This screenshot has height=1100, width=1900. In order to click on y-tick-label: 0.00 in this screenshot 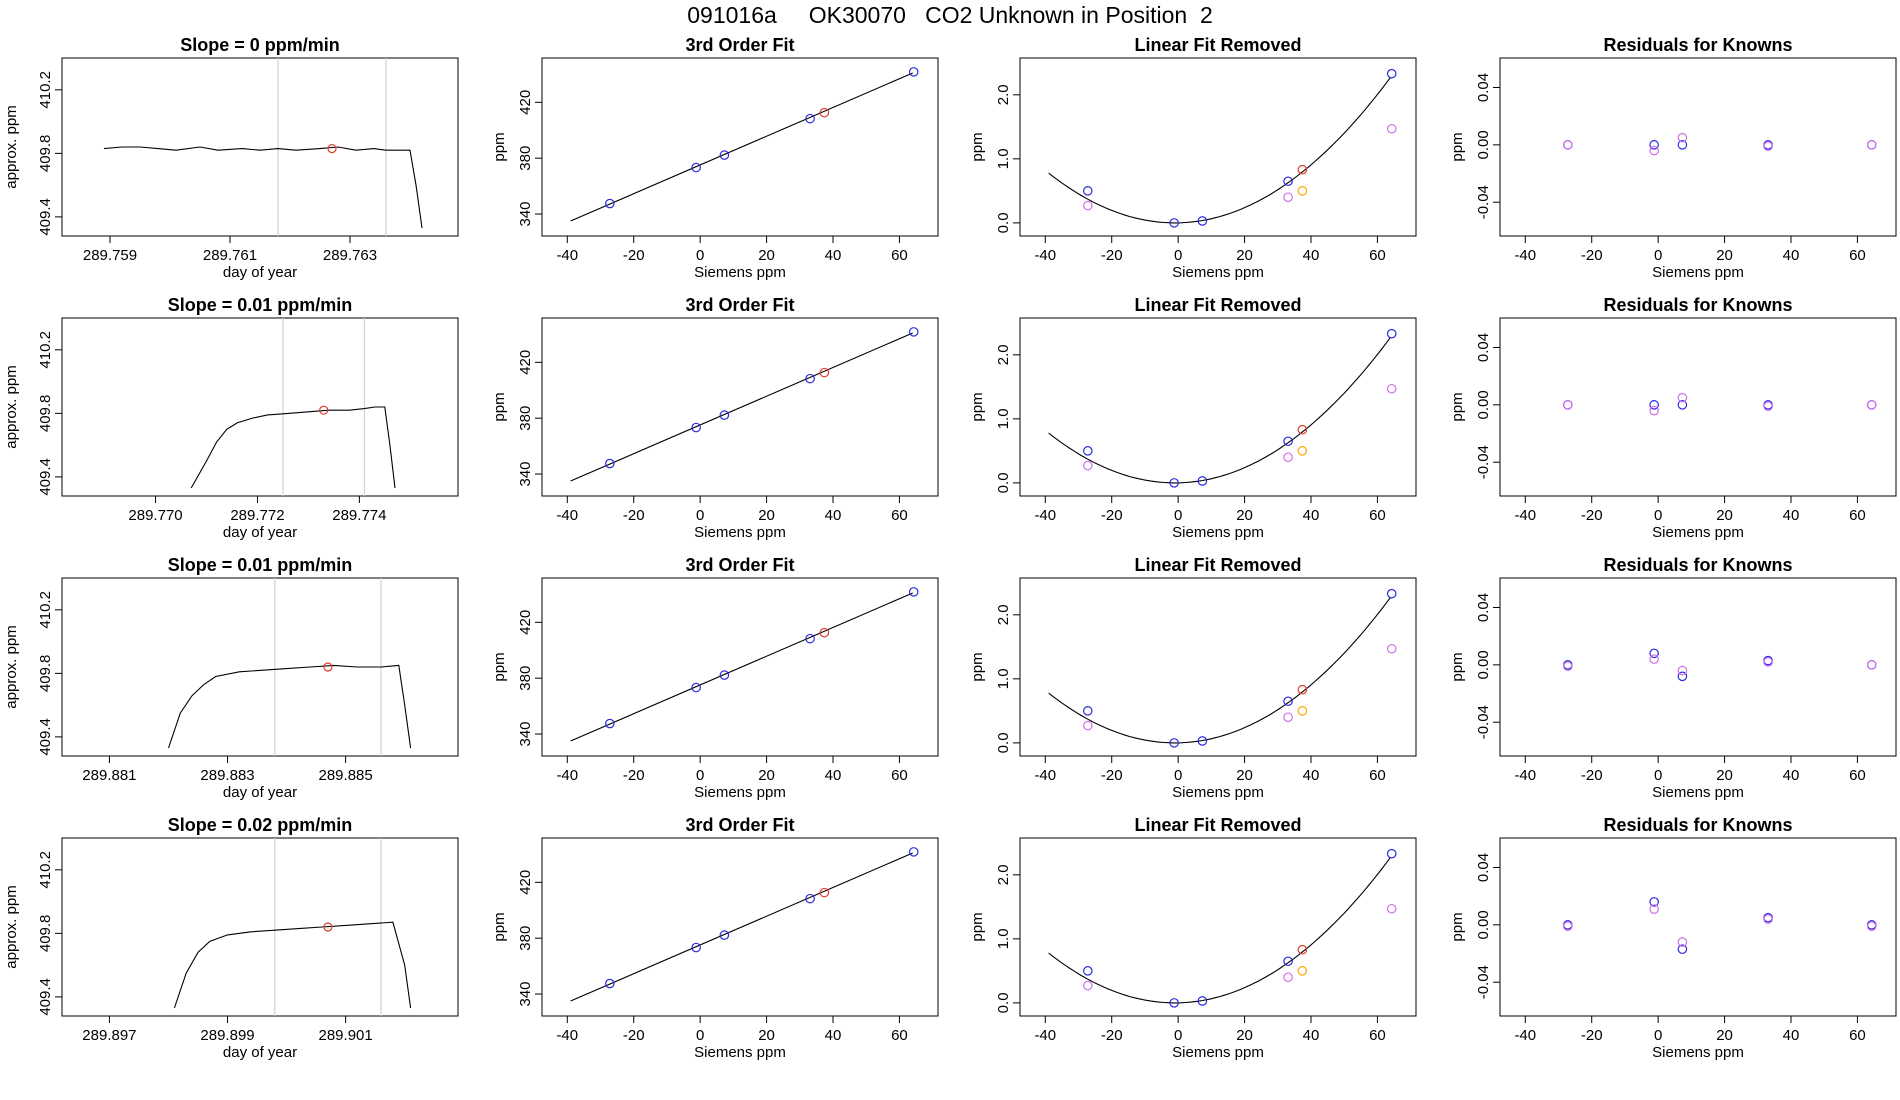, I will do `click(1483, 664)`.